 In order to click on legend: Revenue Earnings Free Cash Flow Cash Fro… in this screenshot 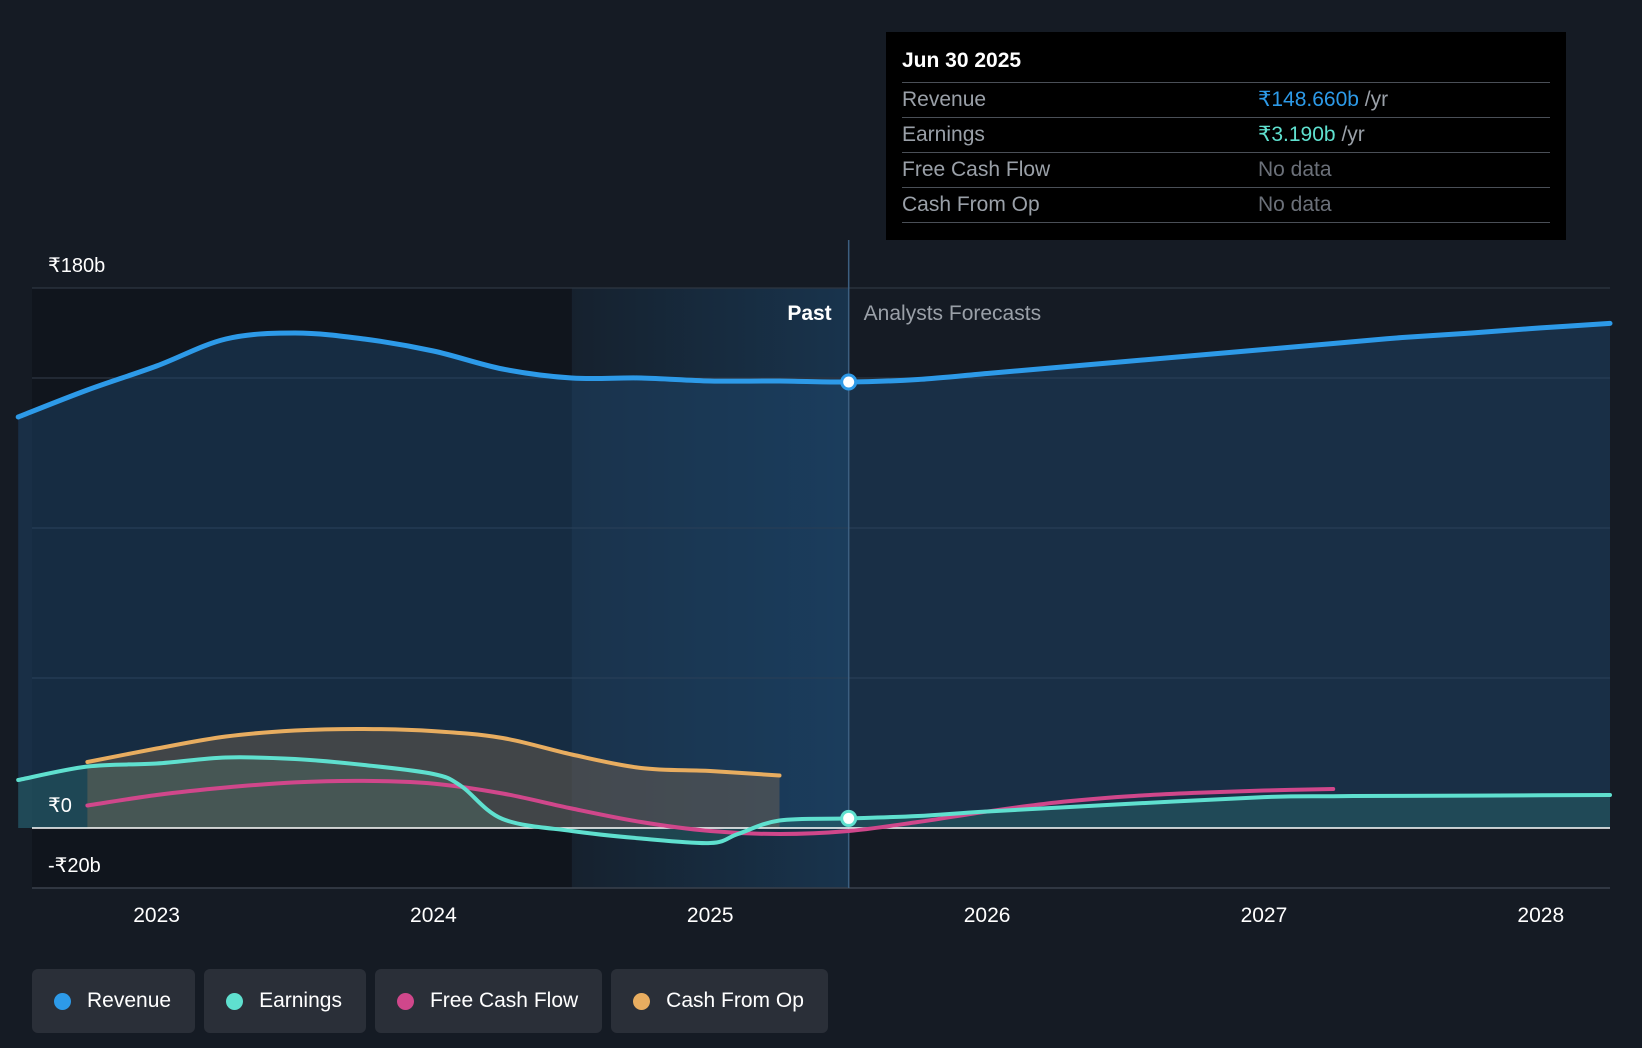, I will do `click(430, 1001)`.